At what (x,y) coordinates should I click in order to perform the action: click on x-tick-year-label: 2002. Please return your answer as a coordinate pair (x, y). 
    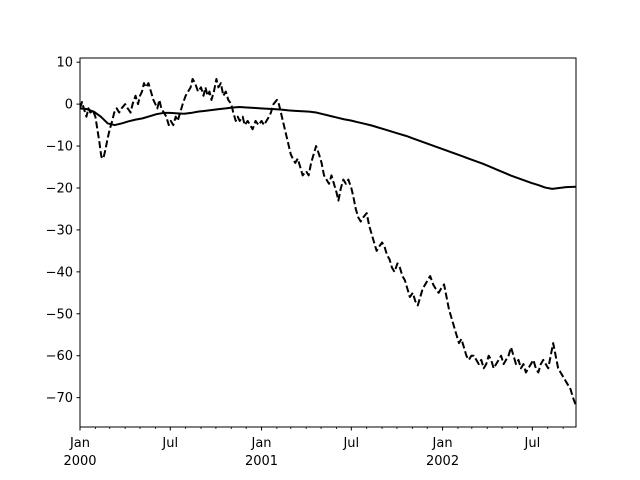
    Looking at the image, I should click on (442, 461).